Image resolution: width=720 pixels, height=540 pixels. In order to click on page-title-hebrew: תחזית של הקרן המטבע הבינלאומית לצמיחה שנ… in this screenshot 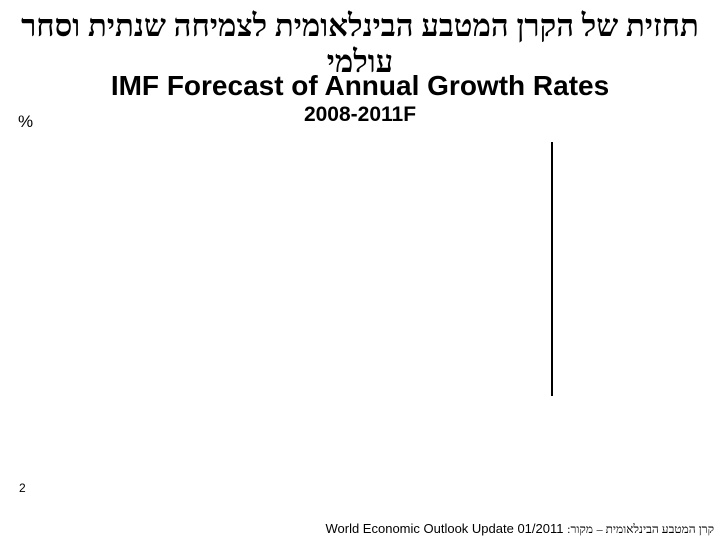, I will do `click(360, 43)`.